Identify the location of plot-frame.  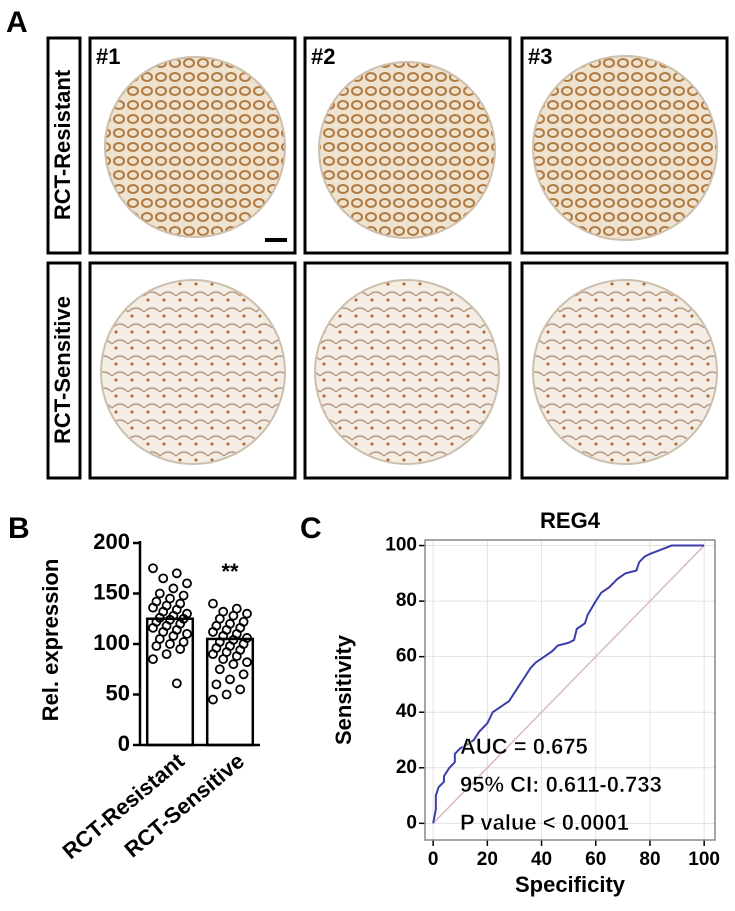
(570, 690).